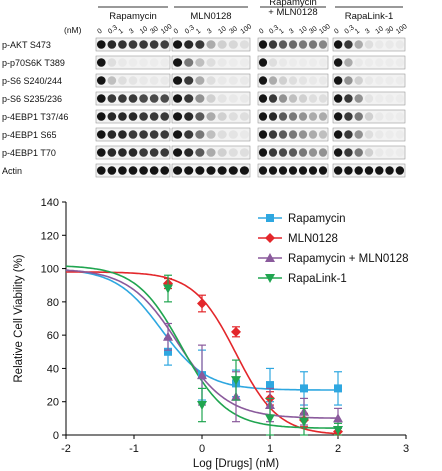 The height and width of the screenshot is (471, 442). Describe the element at coordinates (270, 257) in the screenshot. I see `legend-marker` at that location.